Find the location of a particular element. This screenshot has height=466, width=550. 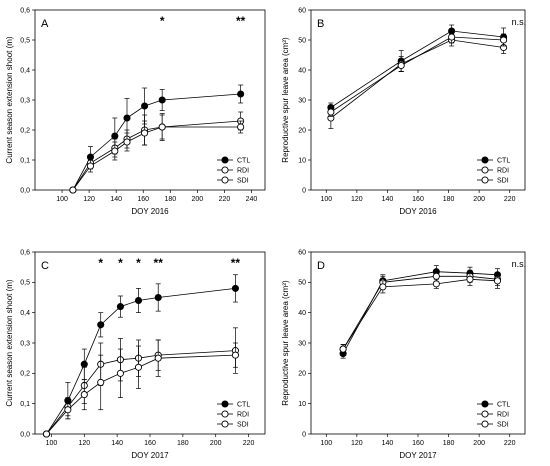

y-tick-label: 50 is located at coordinates (302, 283).